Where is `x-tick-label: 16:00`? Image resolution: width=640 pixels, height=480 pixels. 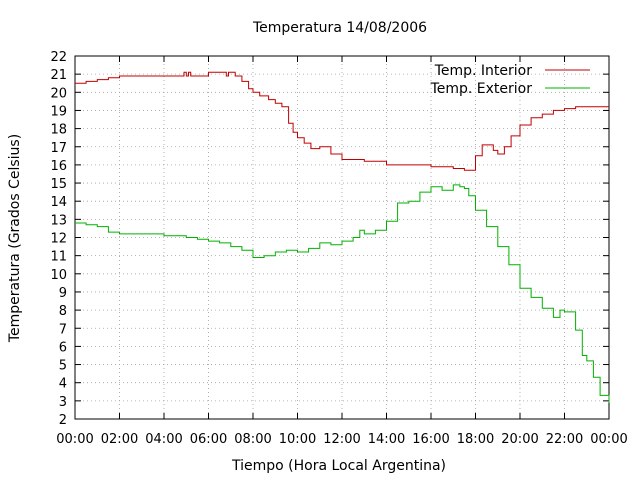
x-tick-label: 16:00 is located at coordinates (430, 439).